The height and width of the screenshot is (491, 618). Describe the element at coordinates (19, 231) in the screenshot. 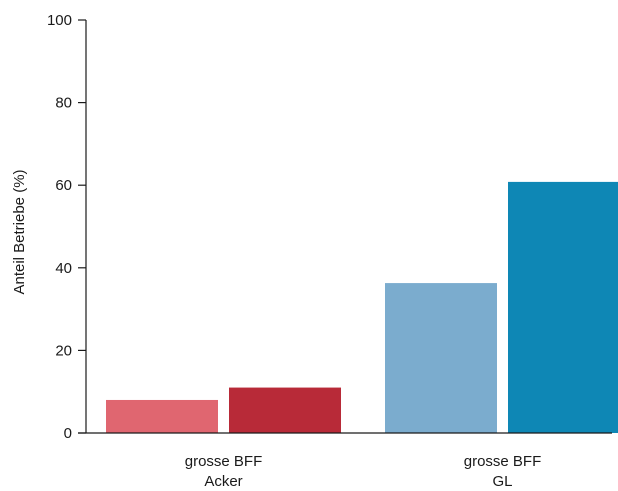

I see `y-axis-title: Anteil Betriebe (%)` at that location.